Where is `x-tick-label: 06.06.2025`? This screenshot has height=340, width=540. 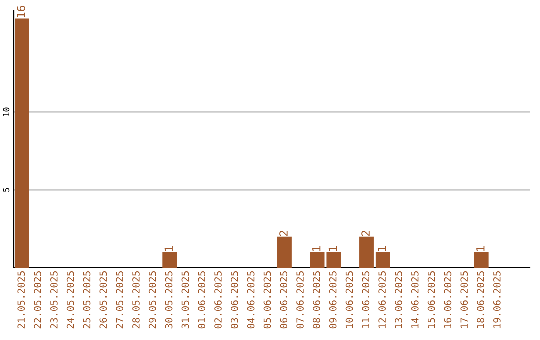
x-tick-label: 06.06.2025 is located at coordinates (284, 300).